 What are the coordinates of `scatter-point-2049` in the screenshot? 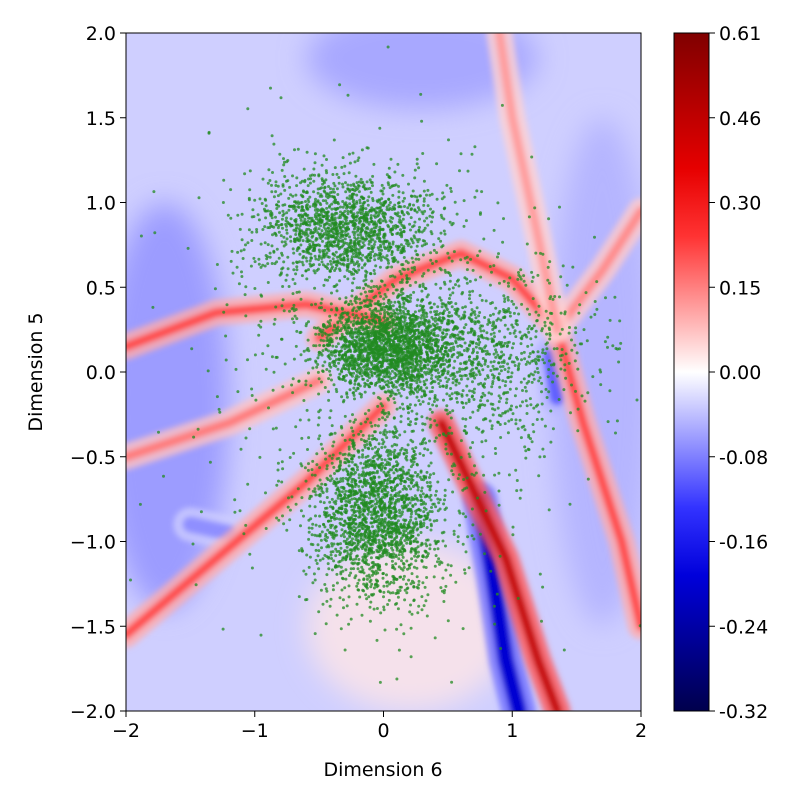 It's located at (266, 369).